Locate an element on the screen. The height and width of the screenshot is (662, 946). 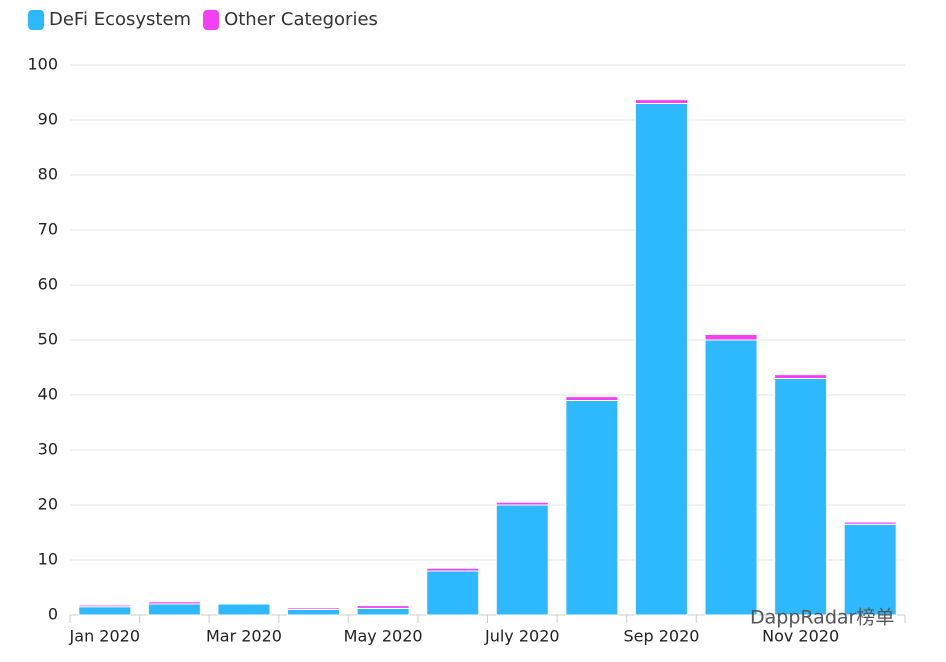
x-tick-label: Mar 2020 is located at coordinates (244, 636).